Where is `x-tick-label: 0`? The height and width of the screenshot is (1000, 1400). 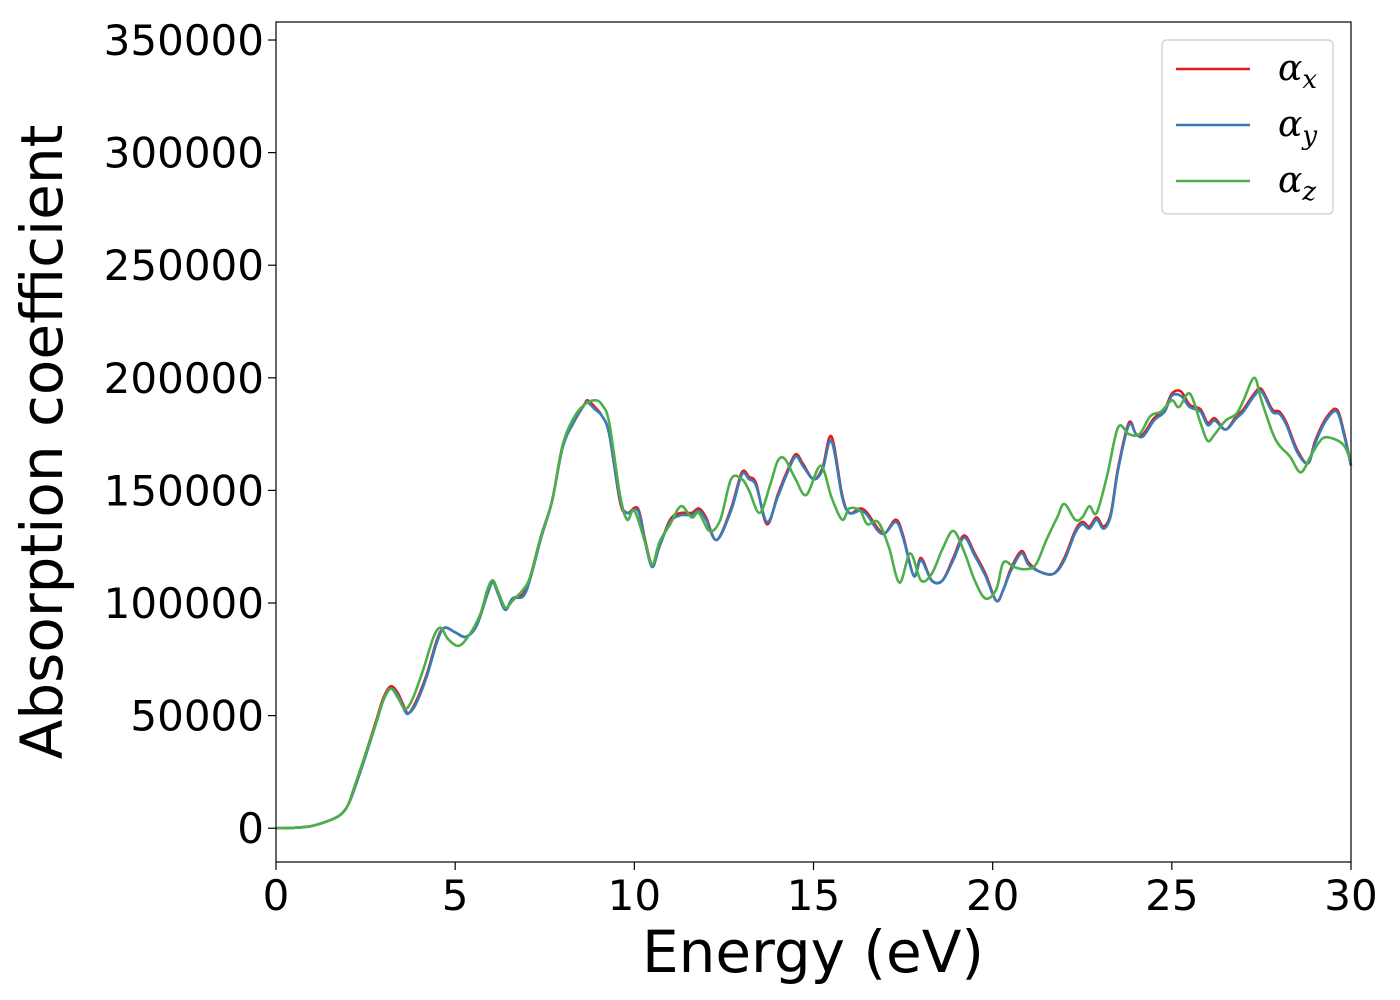
x-tick-label: 0 is located at coordinates (276, 895).